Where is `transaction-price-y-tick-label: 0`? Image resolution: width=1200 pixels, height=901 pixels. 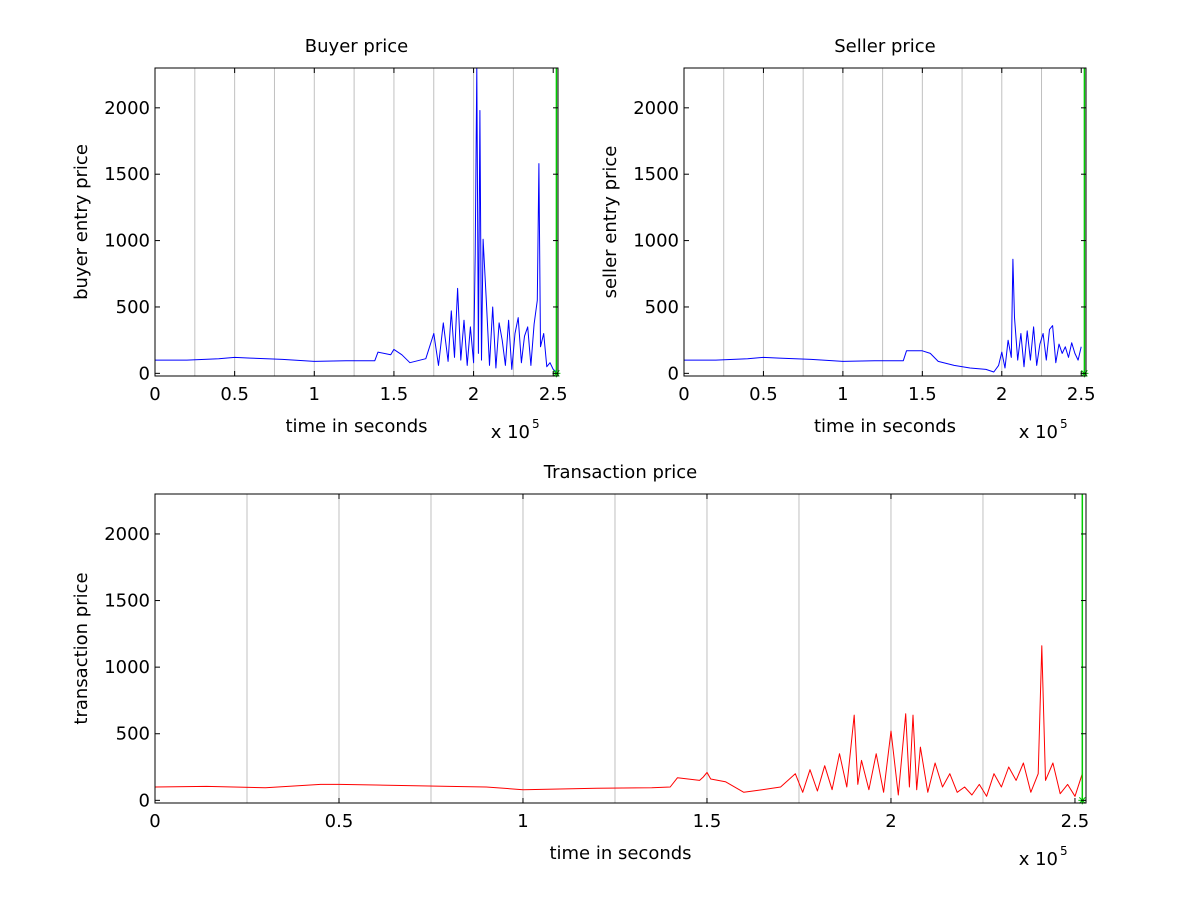 transaction-price-y-tick-label: 0 is located at coordinates (144, 800).